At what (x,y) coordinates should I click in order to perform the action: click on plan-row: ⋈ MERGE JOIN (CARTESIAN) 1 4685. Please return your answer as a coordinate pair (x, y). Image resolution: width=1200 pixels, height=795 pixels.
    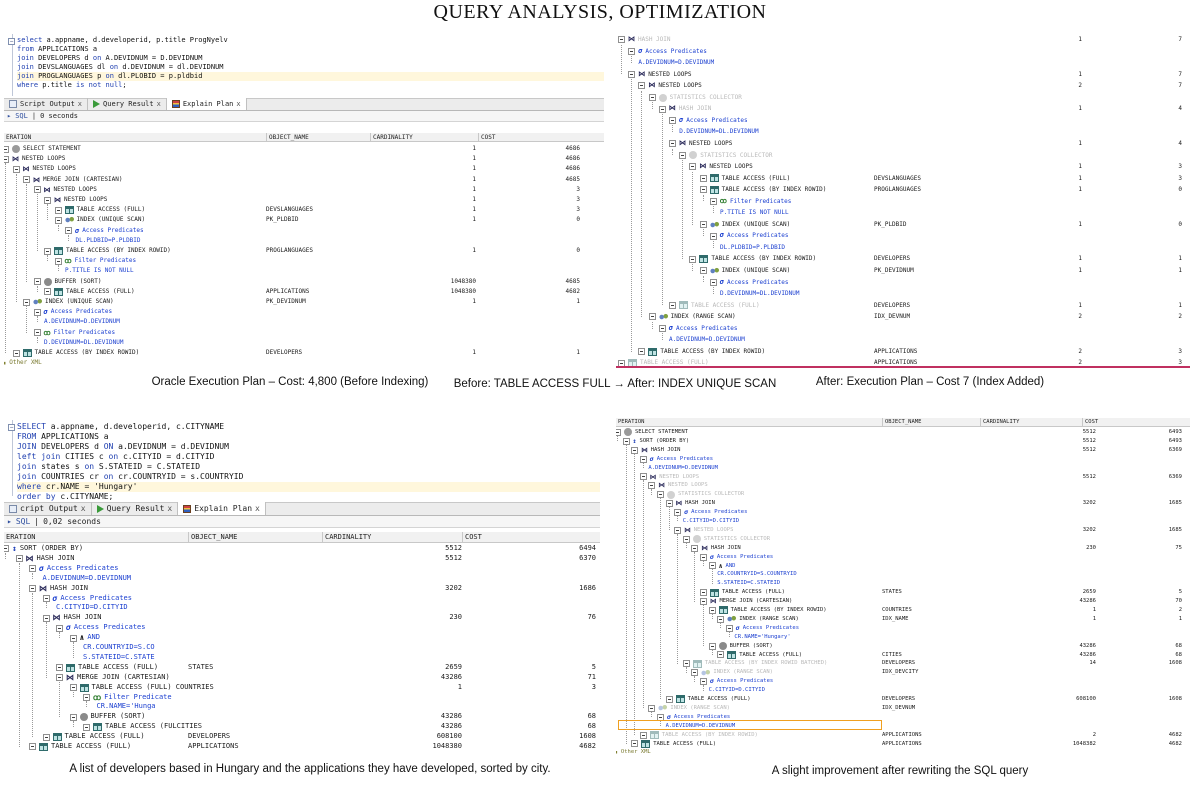
    Looking at the image, I should click on (304, 180).